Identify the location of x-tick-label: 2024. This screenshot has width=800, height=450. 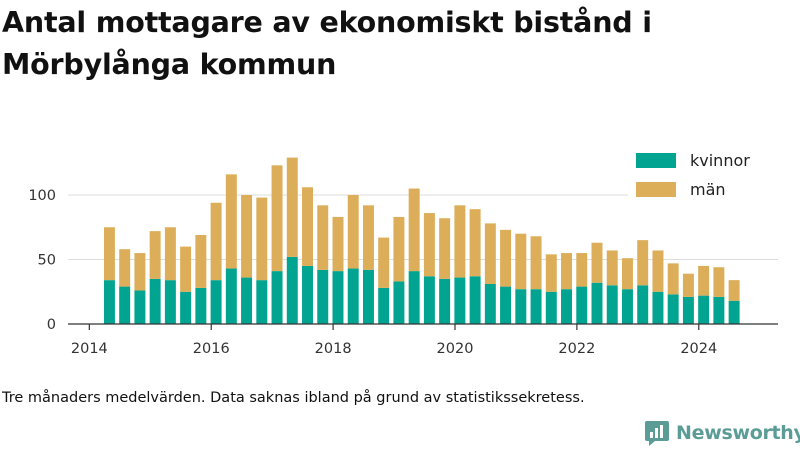
(698, 349).